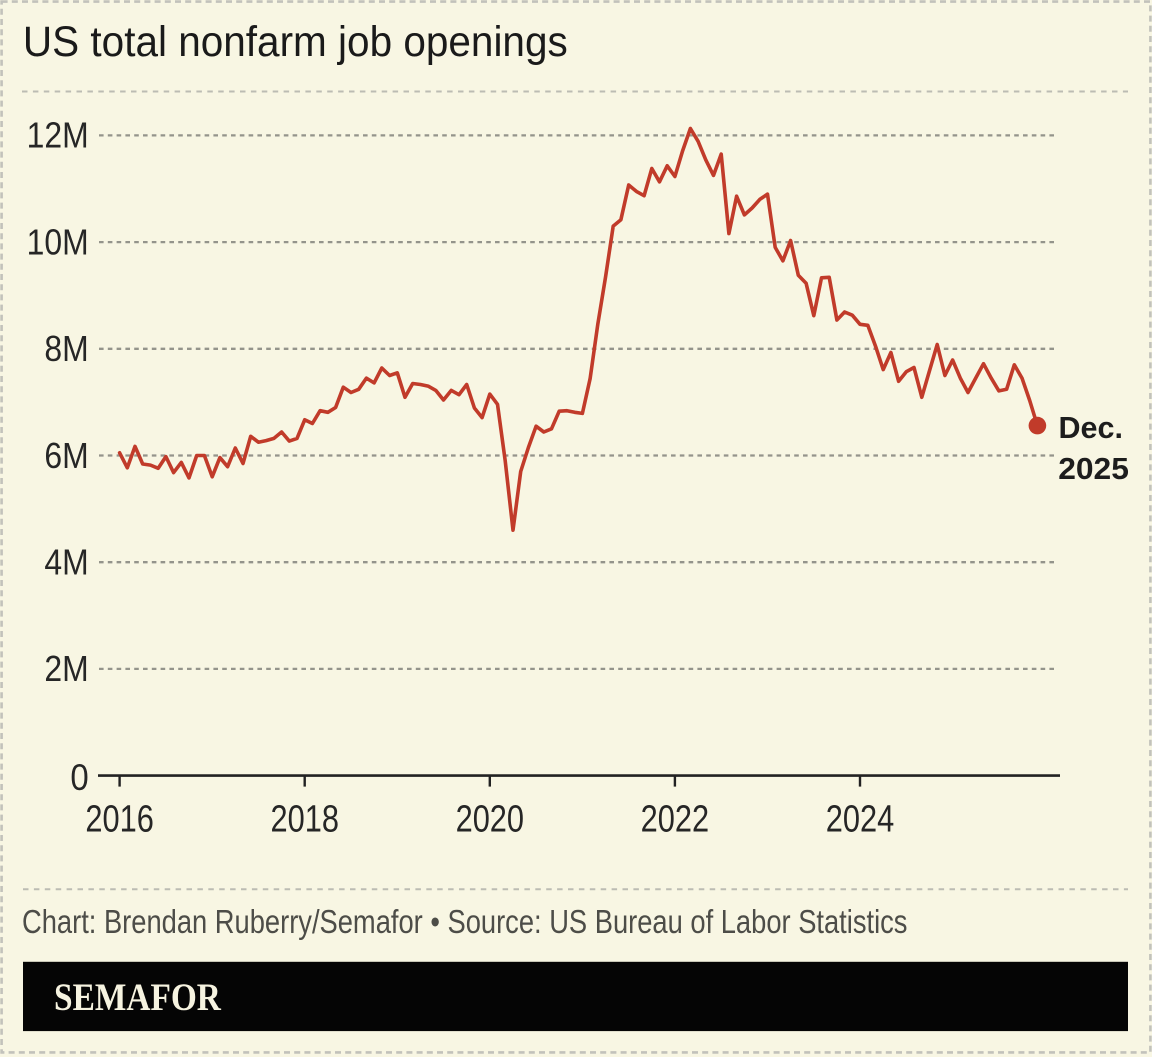 This screenshot has height=1057, width=1152. What do you see at coordinates (66, 669) in the screenshot?
I see `svg-text: 2M` at bounding box center [66, 669].